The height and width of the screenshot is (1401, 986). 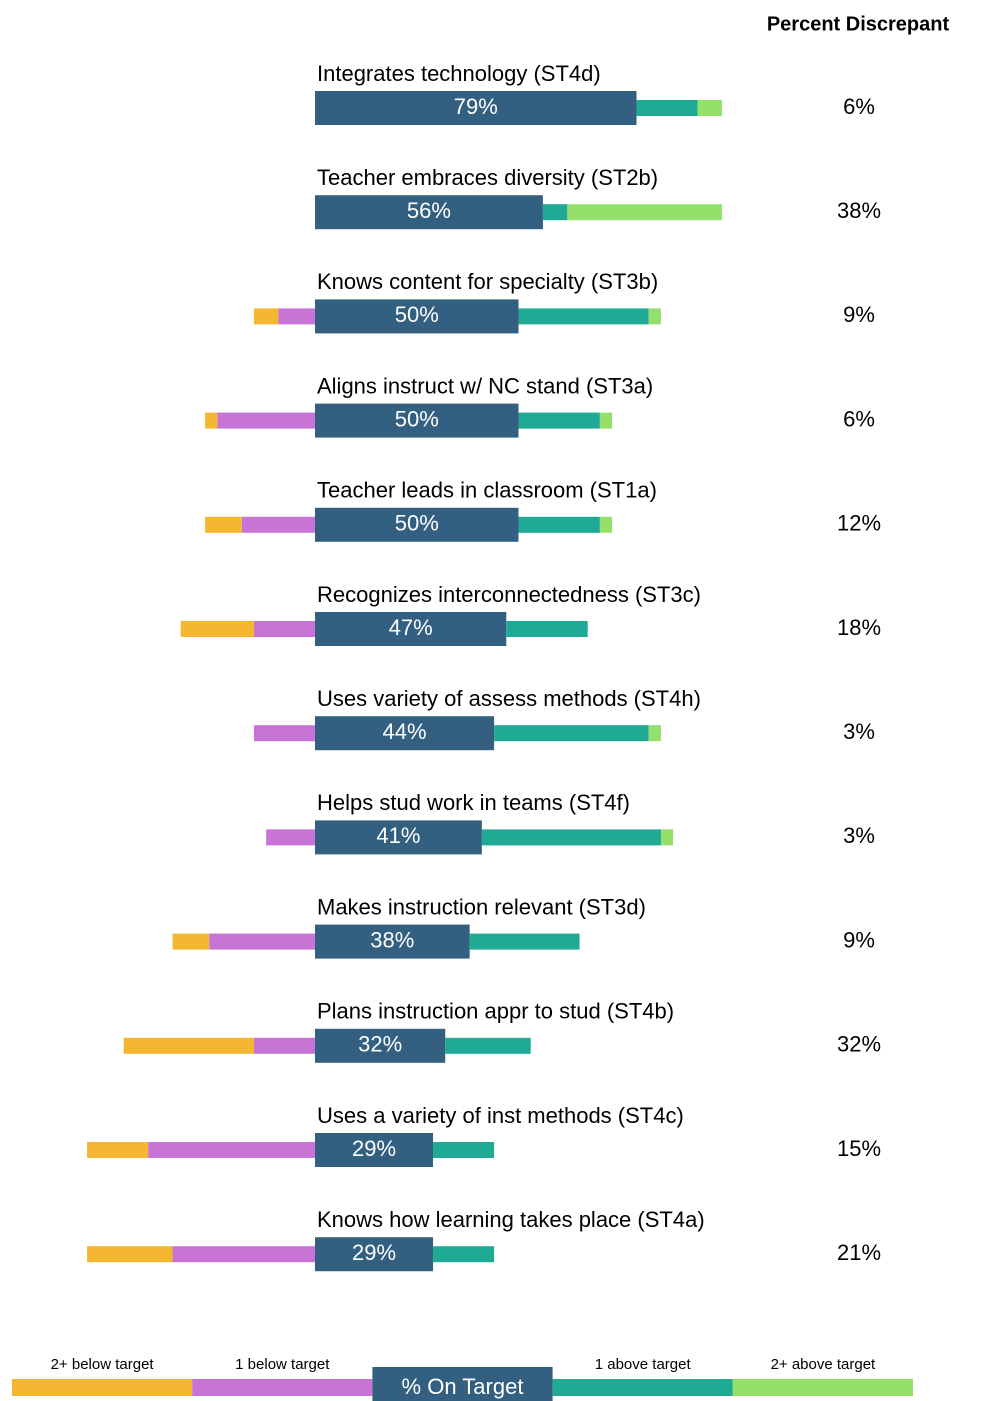 I want to click on category-label: Helps stud work in teams (ST4f), so click(x=473, y=802).